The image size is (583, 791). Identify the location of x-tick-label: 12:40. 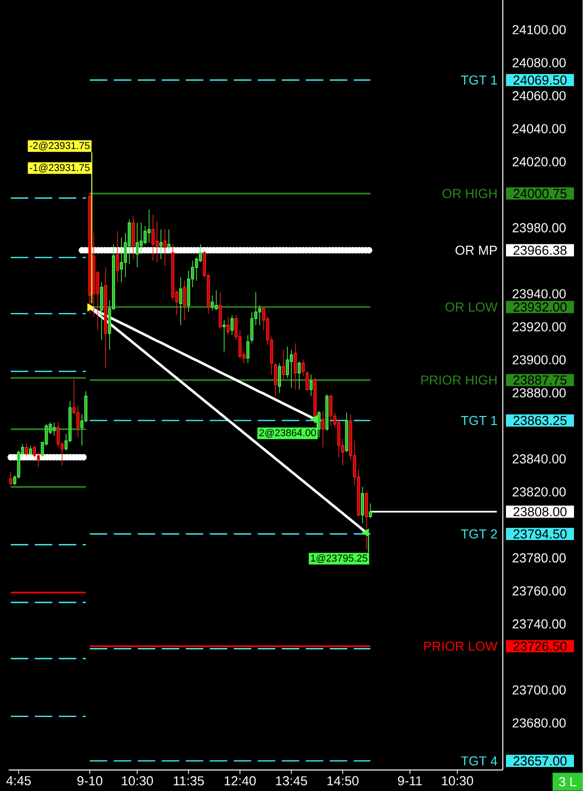
(240, 781).